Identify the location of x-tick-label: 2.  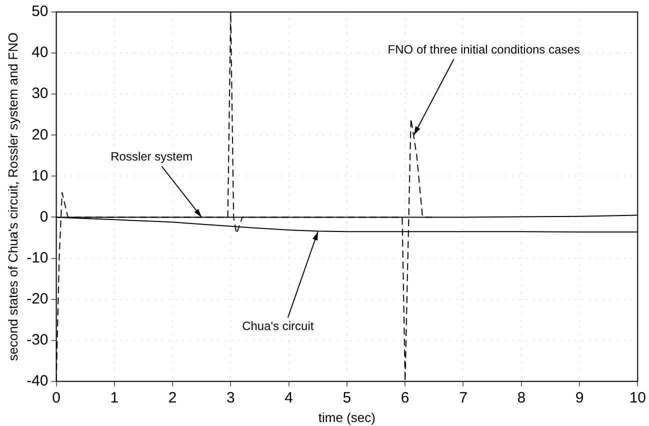
(172, 398).